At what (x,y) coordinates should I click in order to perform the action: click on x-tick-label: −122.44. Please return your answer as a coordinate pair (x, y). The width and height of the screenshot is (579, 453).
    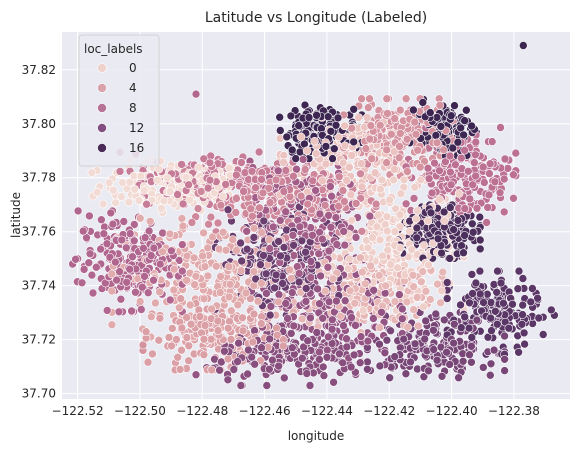
    Looking at the image, I should click on (327, 411).